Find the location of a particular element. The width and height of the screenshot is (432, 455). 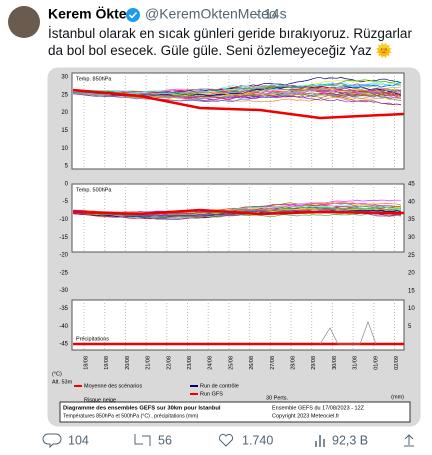

avatar is located at coordinates (24, 22).